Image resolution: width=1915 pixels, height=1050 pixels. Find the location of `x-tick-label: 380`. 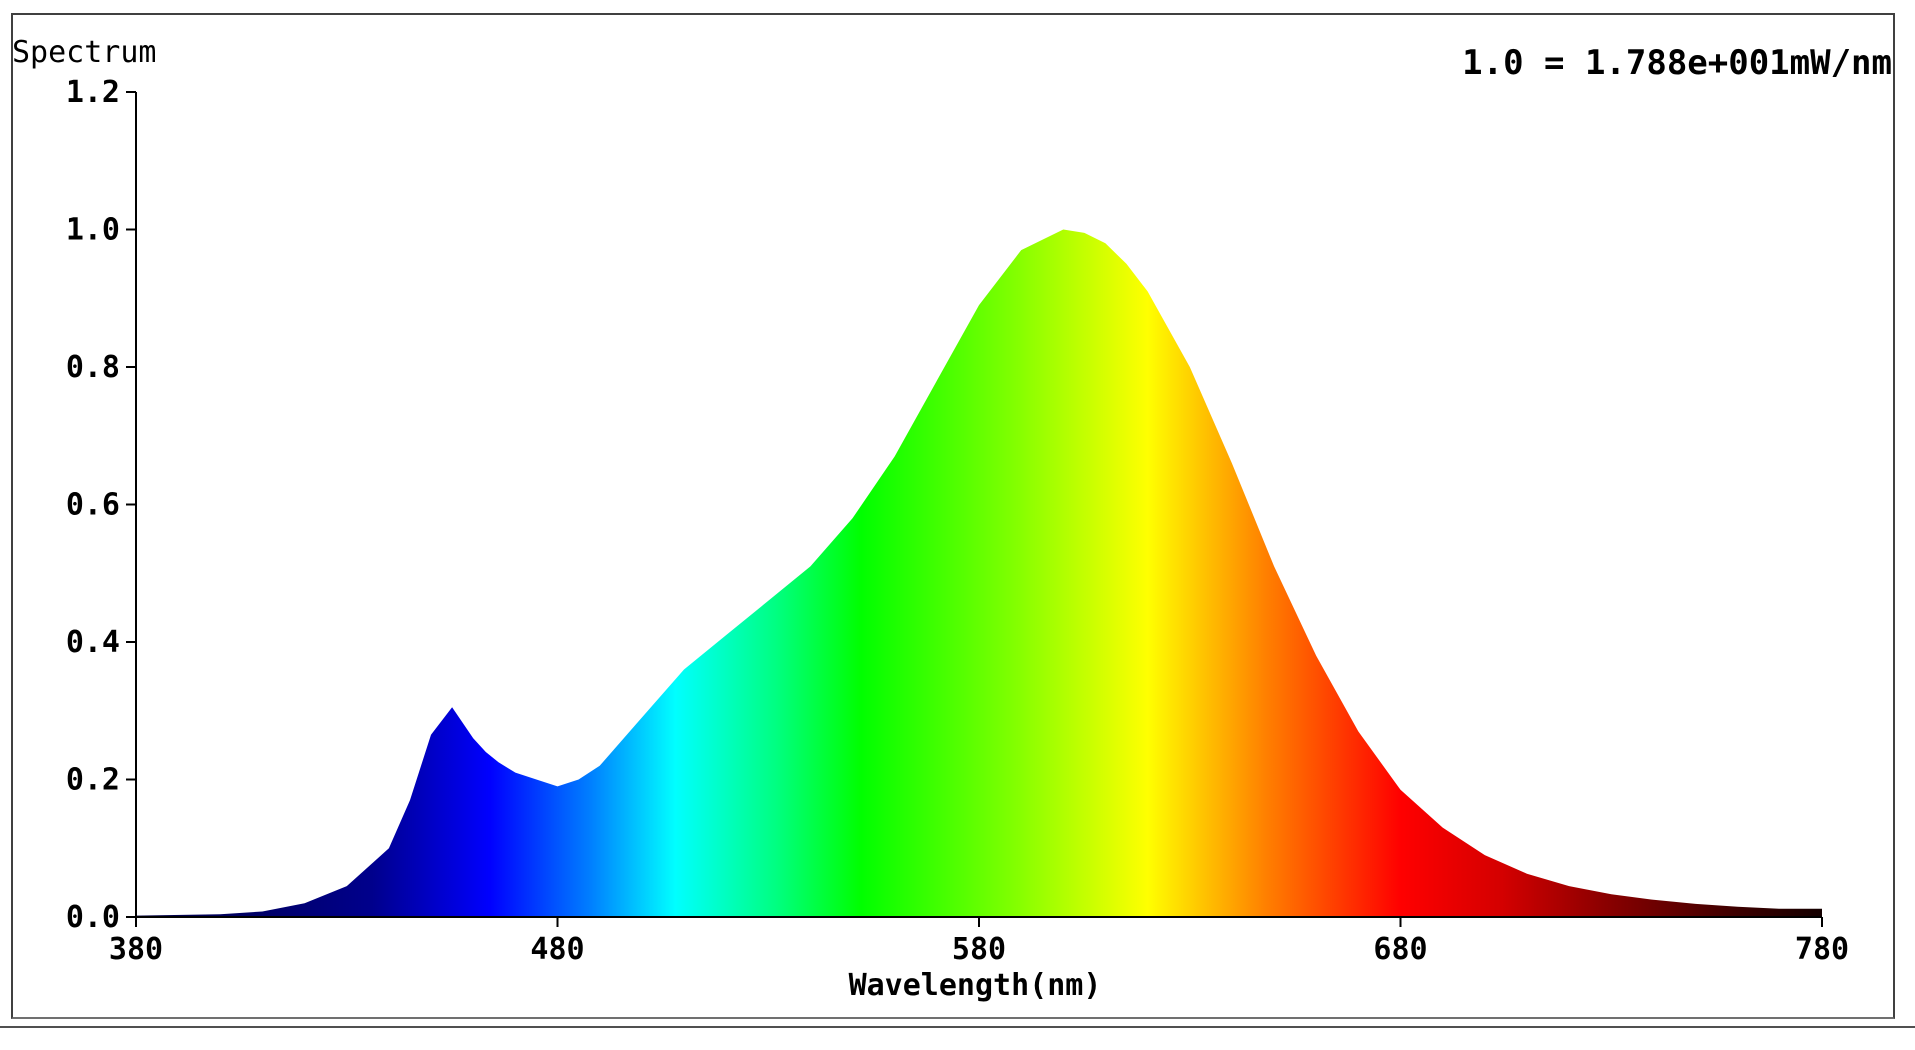

x-tick-label: 380 is located at coordinates (136, 949).